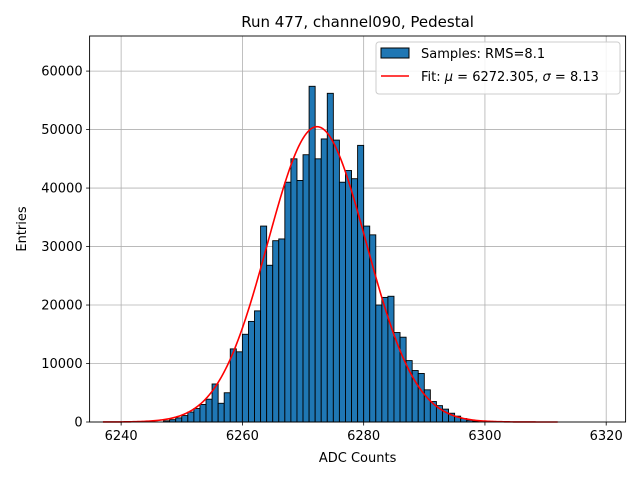 The image size is (640, 480). Describe the element at coordinates (606, 436) in the screenshot. I see `x-tick-label: 6320` at that location.